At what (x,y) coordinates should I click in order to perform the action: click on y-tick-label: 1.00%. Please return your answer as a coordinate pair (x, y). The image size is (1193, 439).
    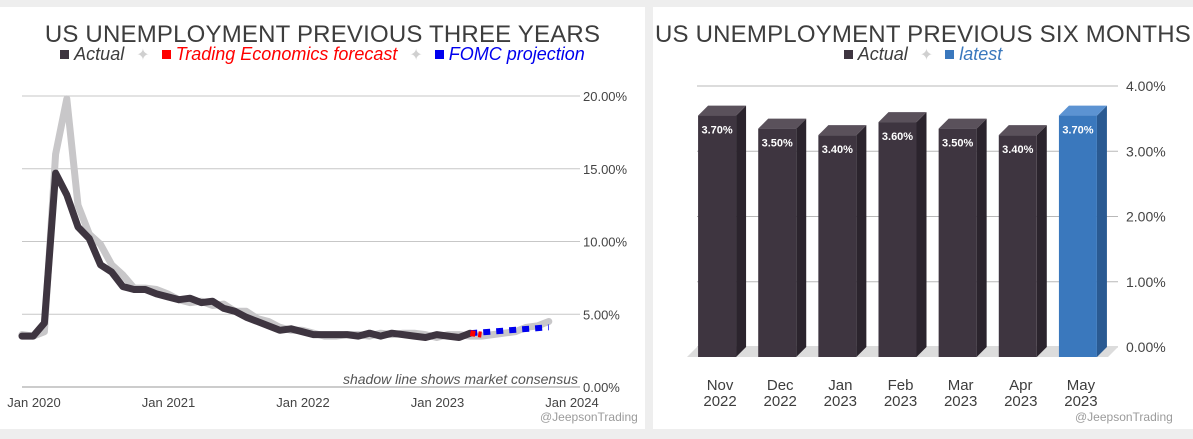
    Looking at the image, I should click on (1146, 282).